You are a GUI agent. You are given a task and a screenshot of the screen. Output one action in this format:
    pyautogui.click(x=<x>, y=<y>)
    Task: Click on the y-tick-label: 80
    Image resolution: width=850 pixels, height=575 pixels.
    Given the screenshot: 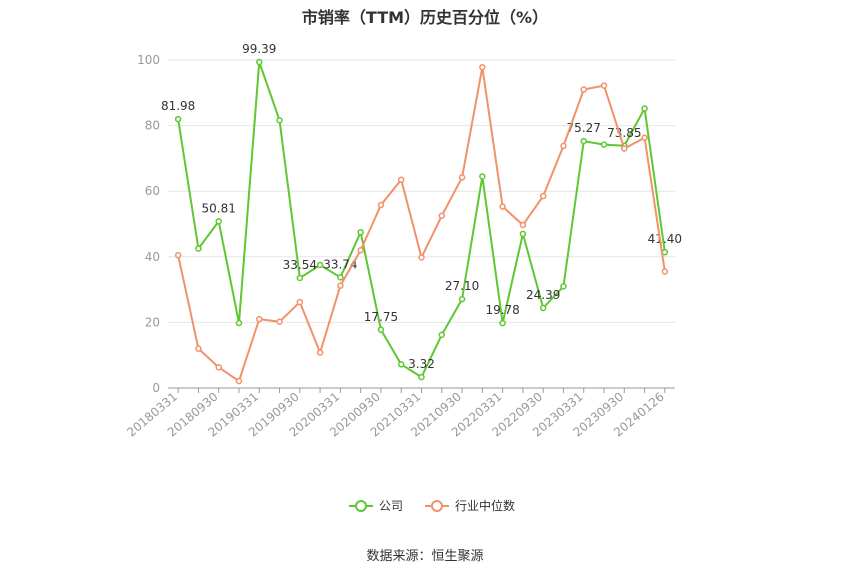 What is the action you would take?
    pyautogui.click(x=152, y=126)
    